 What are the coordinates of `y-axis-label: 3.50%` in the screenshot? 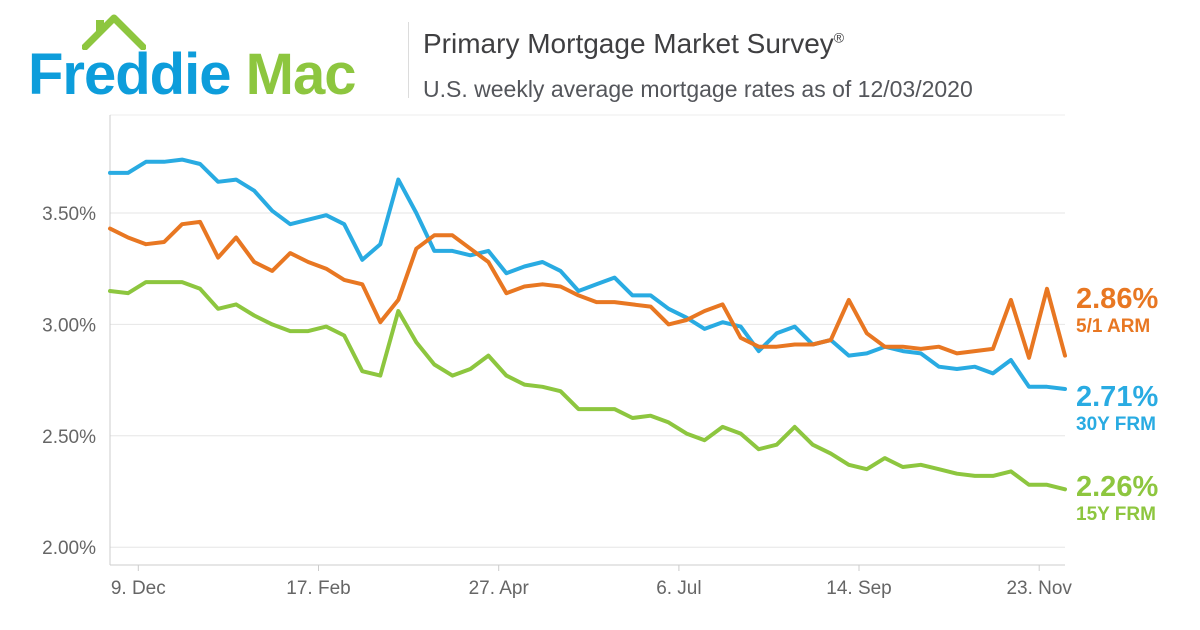 It's located at (69, 214).